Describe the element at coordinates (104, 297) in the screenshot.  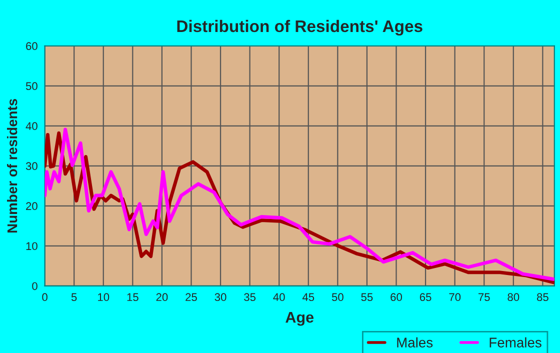
I see `x-tick-label: 10` at that location.